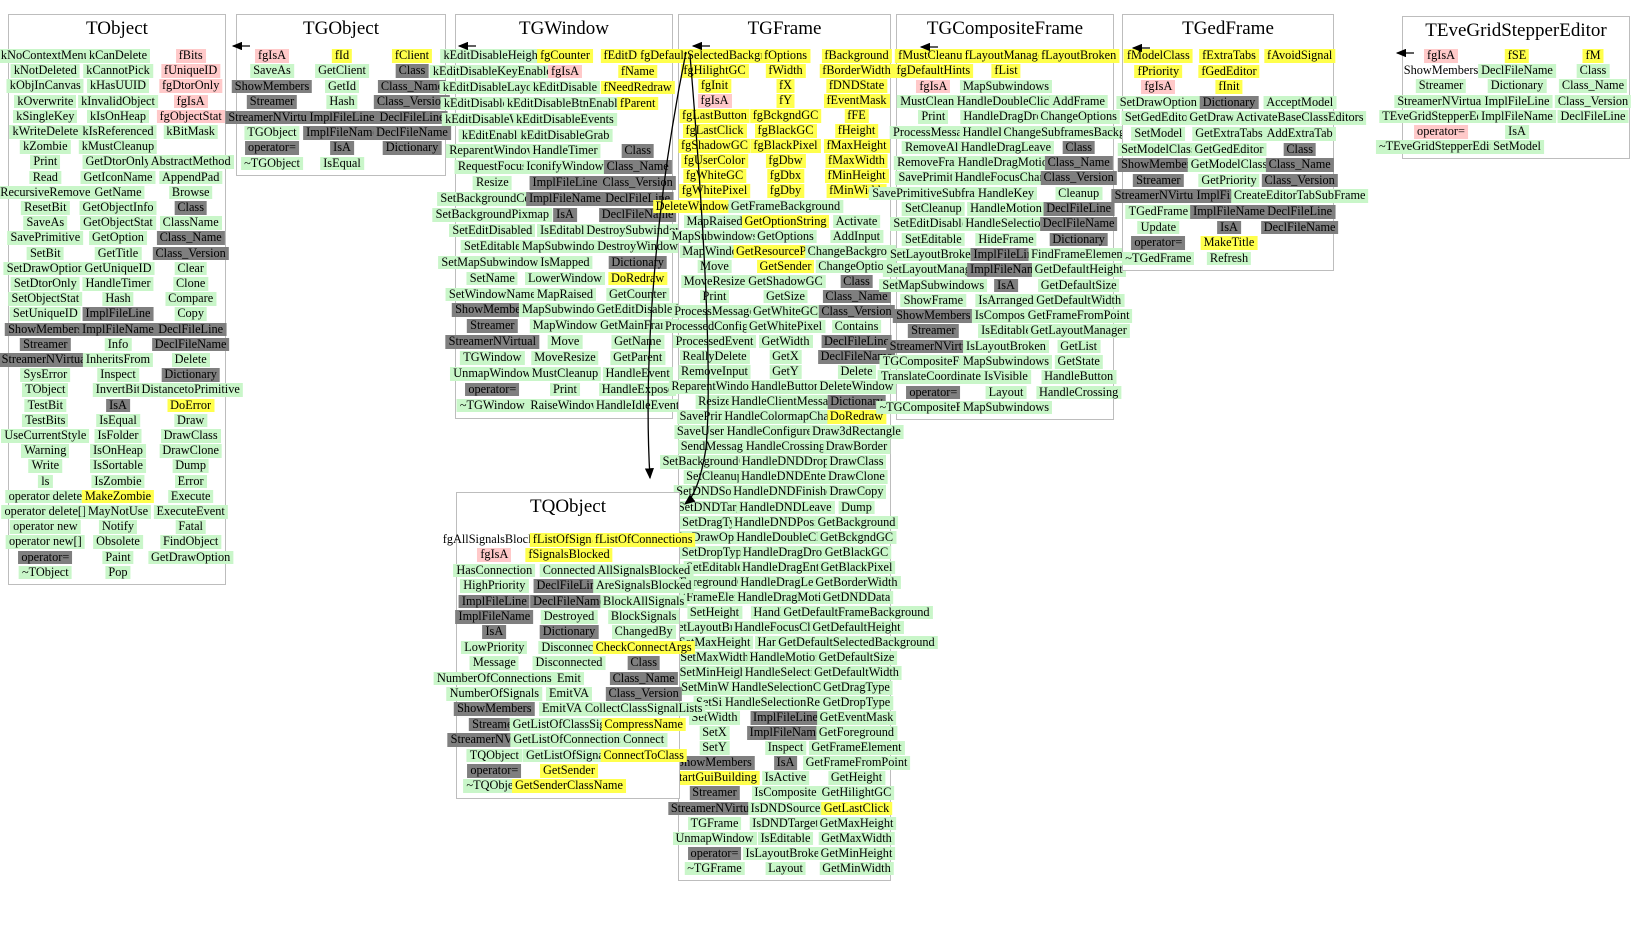  I want to click on member-cell: RemoveFrame, so click(933, 163).